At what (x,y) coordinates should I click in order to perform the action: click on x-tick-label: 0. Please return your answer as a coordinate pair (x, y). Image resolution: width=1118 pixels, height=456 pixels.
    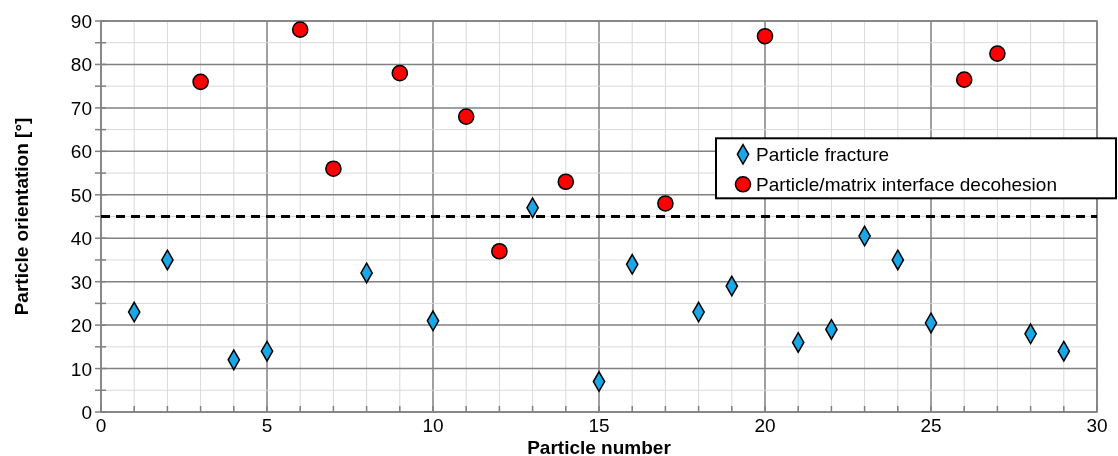
    Looking at the image, I should click on (101, 425).